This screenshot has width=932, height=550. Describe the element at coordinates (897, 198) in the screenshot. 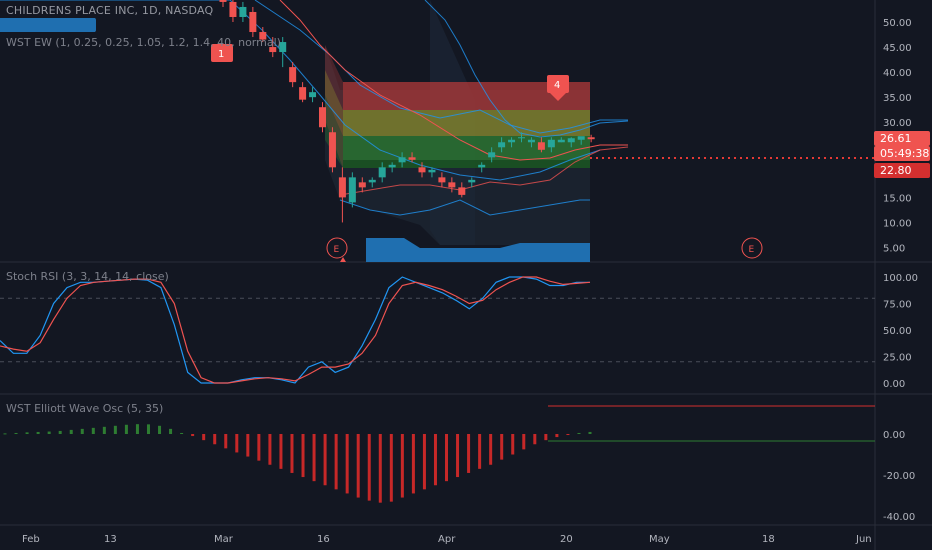

I see `price-axis-tick: 15.00` at that location.